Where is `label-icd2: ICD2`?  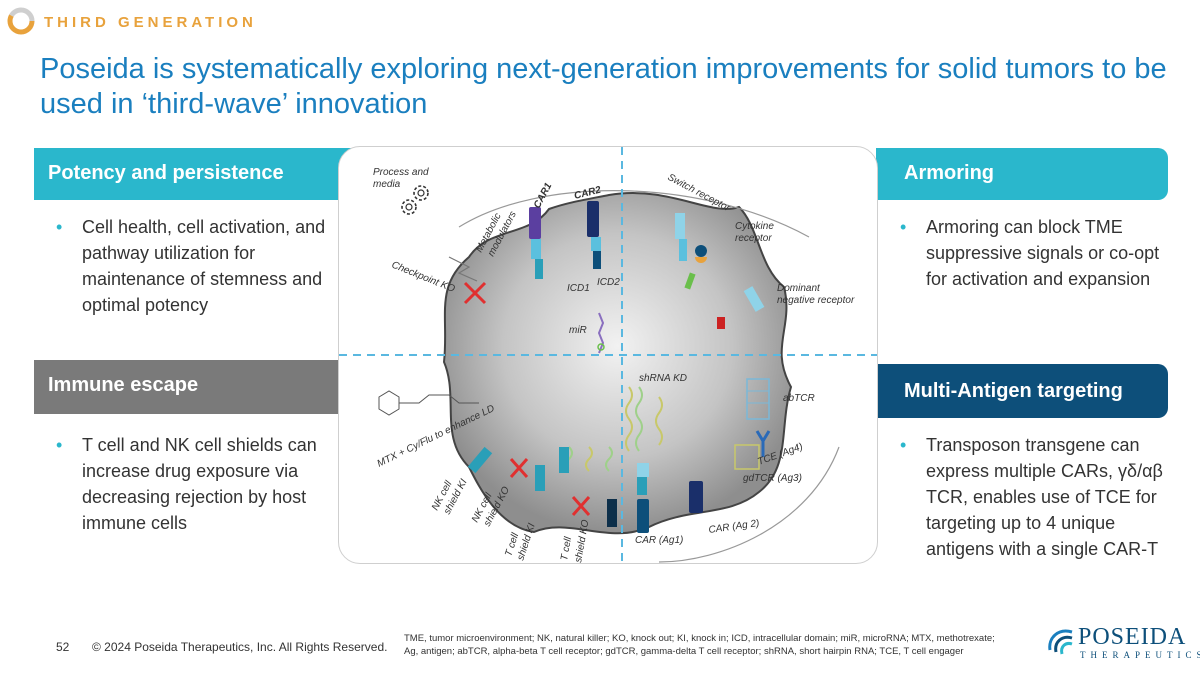
label-icd2: ICD2 is located at coordinates (608, 282).